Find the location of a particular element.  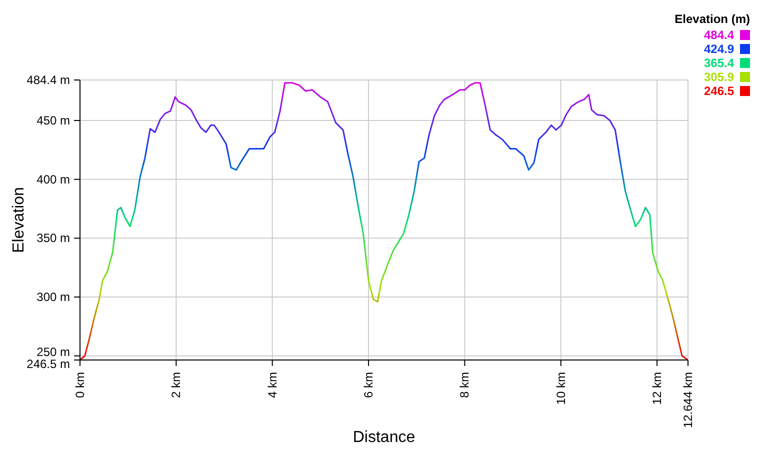

y-tick-label: 484.4 m is located at coordinates (48, 80).